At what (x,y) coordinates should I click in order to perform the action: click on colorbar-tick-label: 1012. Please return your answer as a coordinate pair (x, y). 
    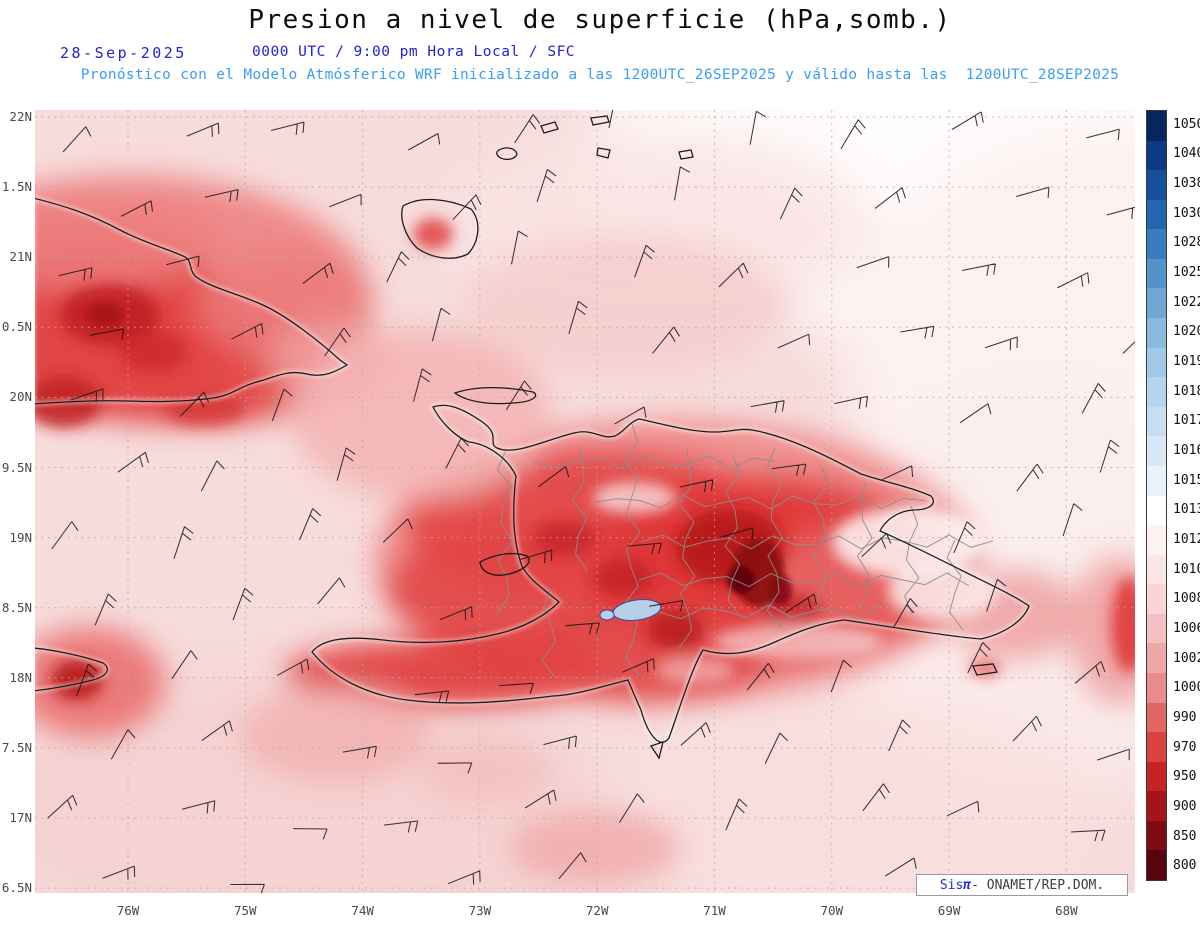
    Looking at the image, I should click on (1186, 539).